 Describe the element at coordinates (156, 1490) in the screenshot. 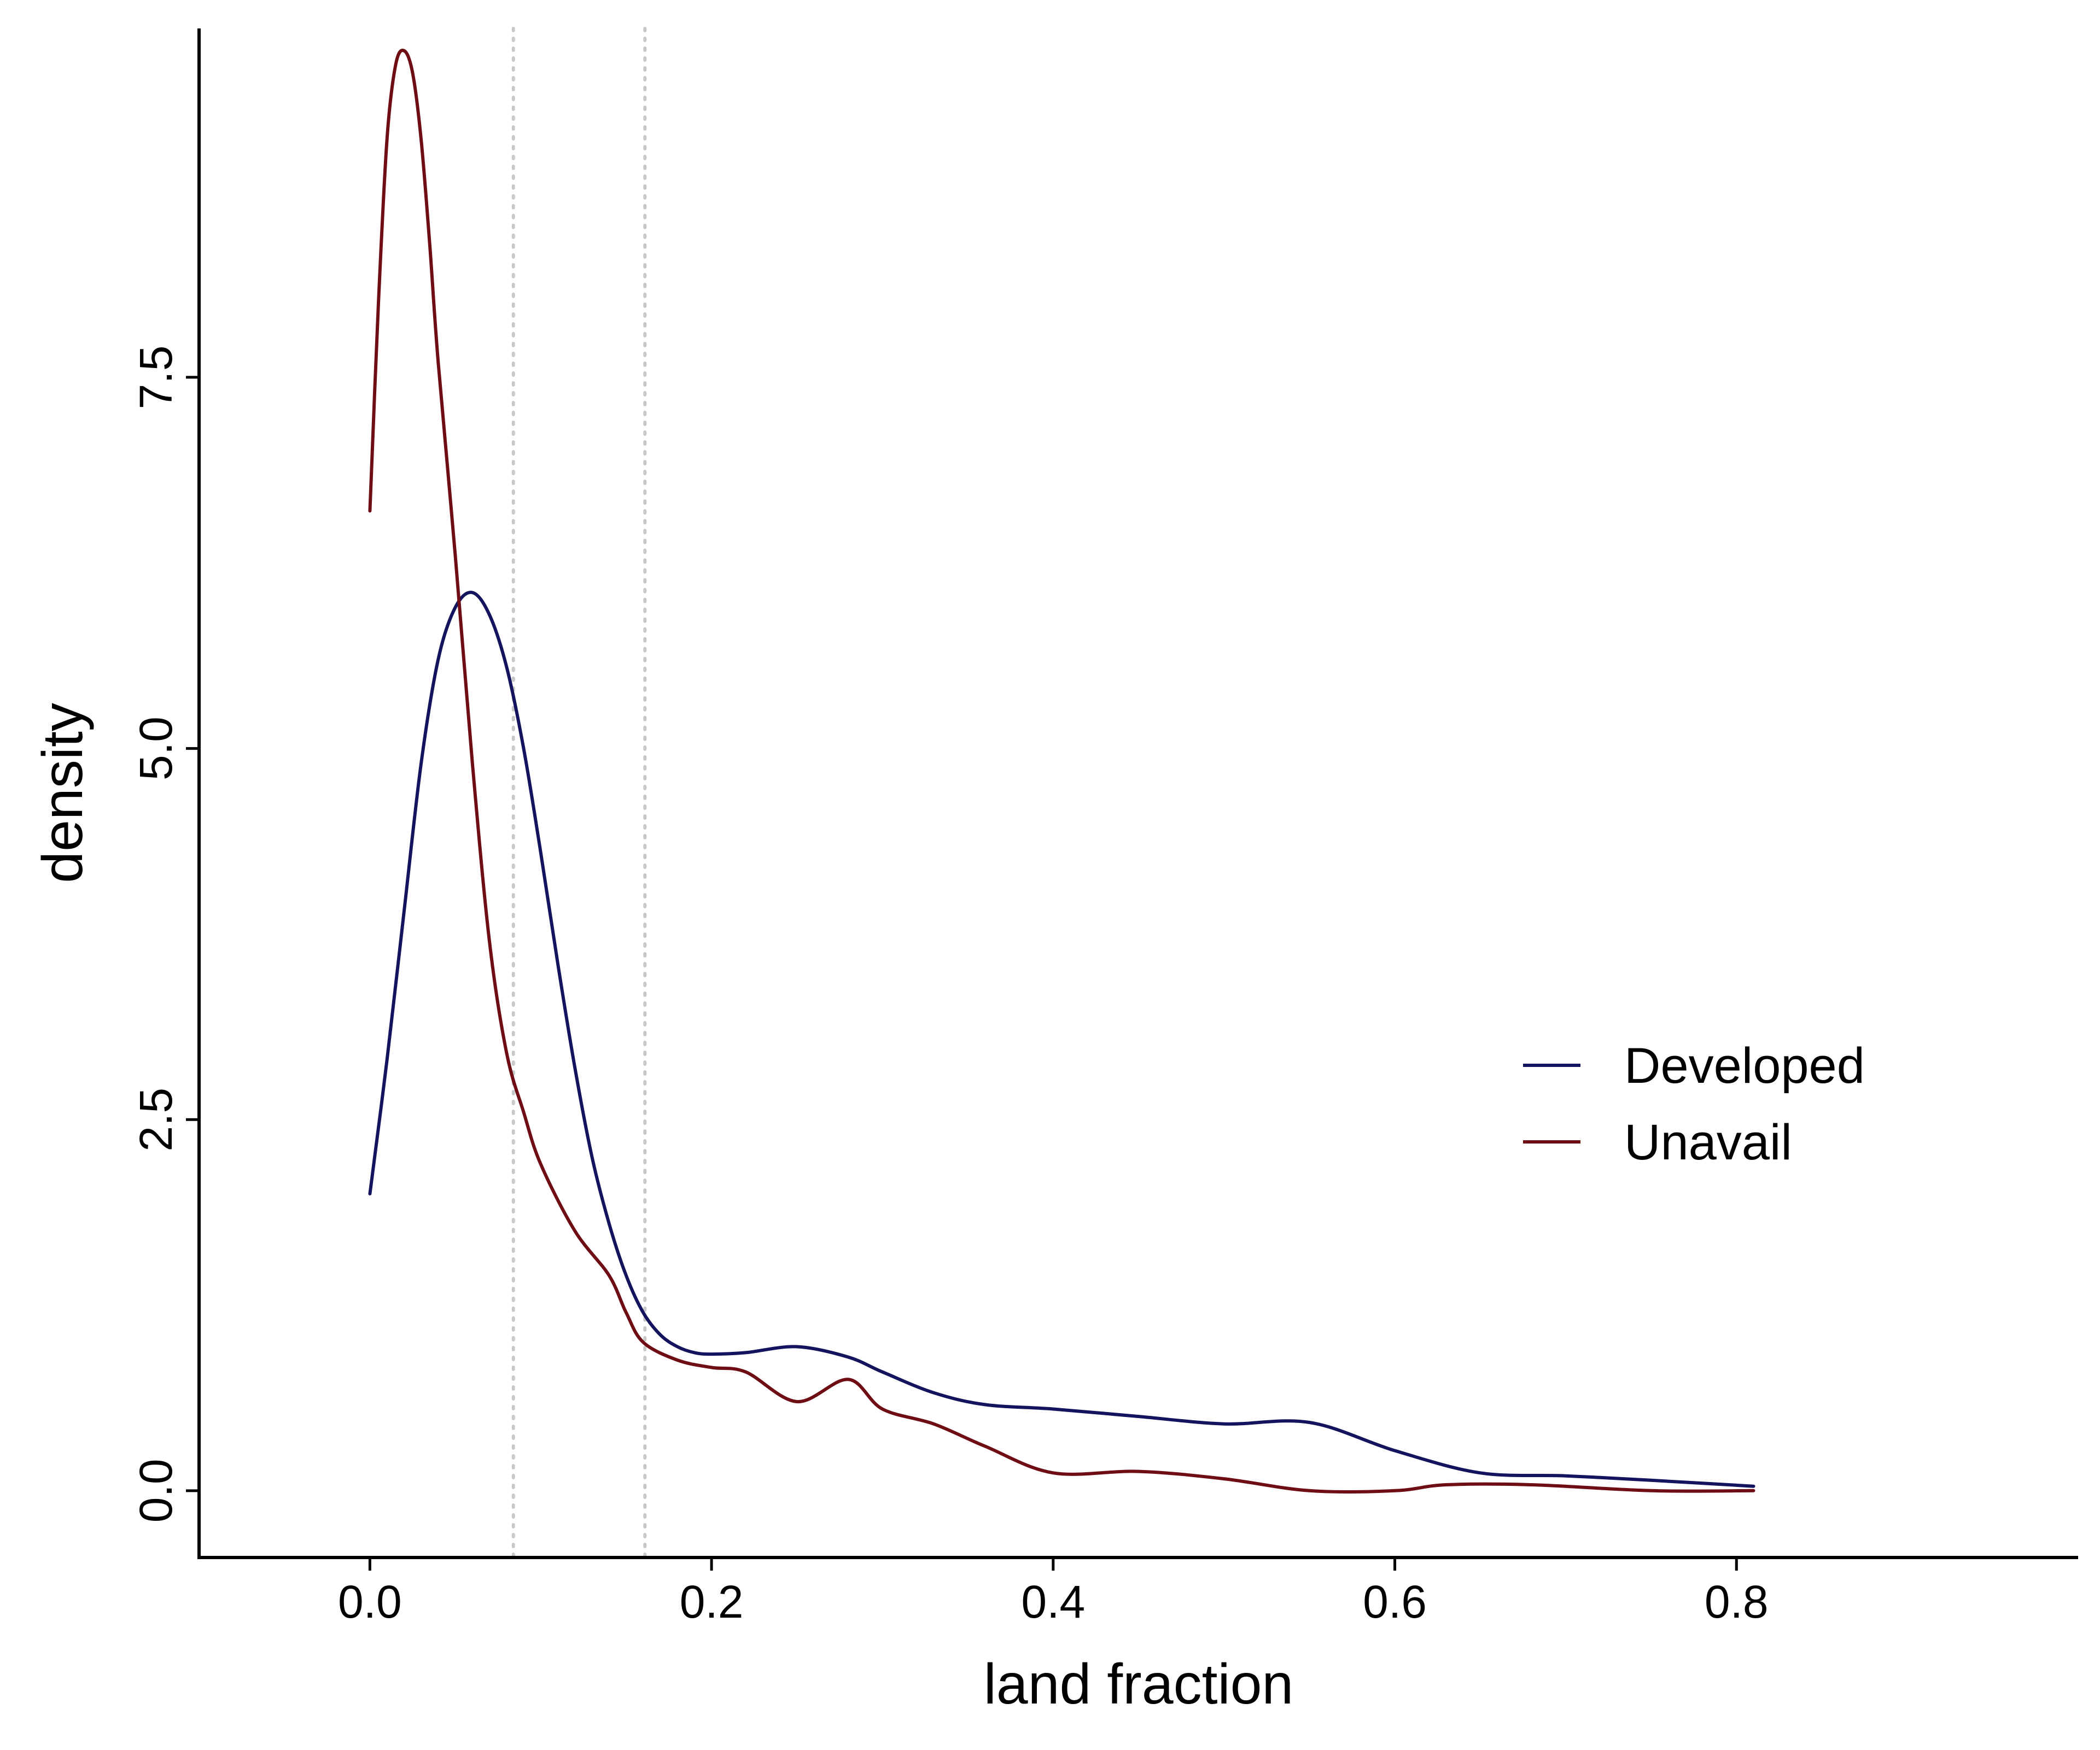

I see `y-tick-label: 0.0` at that location.